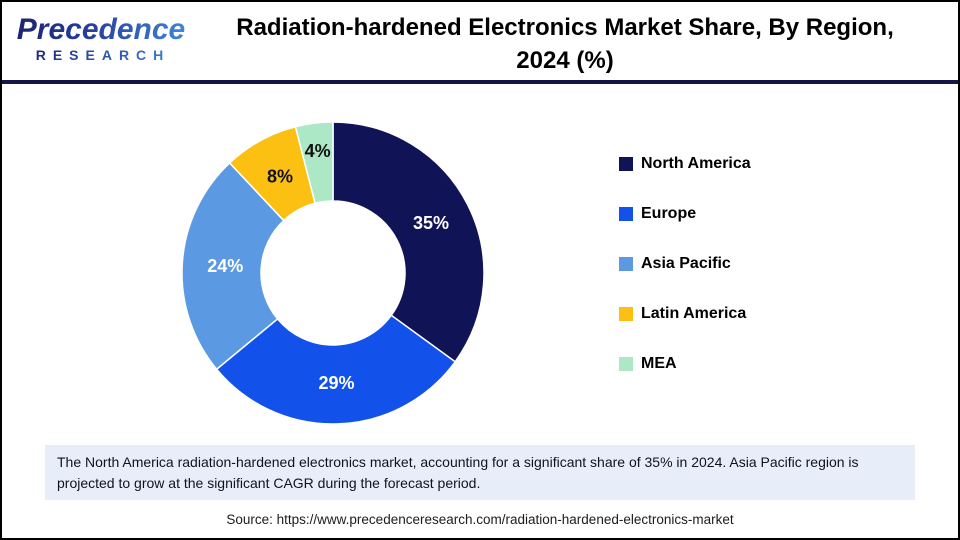  I want to click on legend-item-latin-america: Latin America, so click(685, 313).